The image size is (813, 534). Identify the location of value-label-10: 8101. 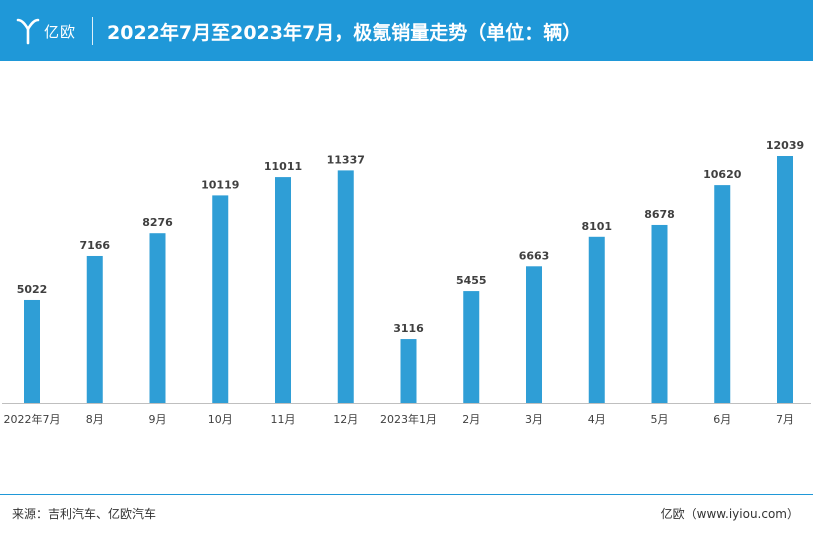
(596, 226).